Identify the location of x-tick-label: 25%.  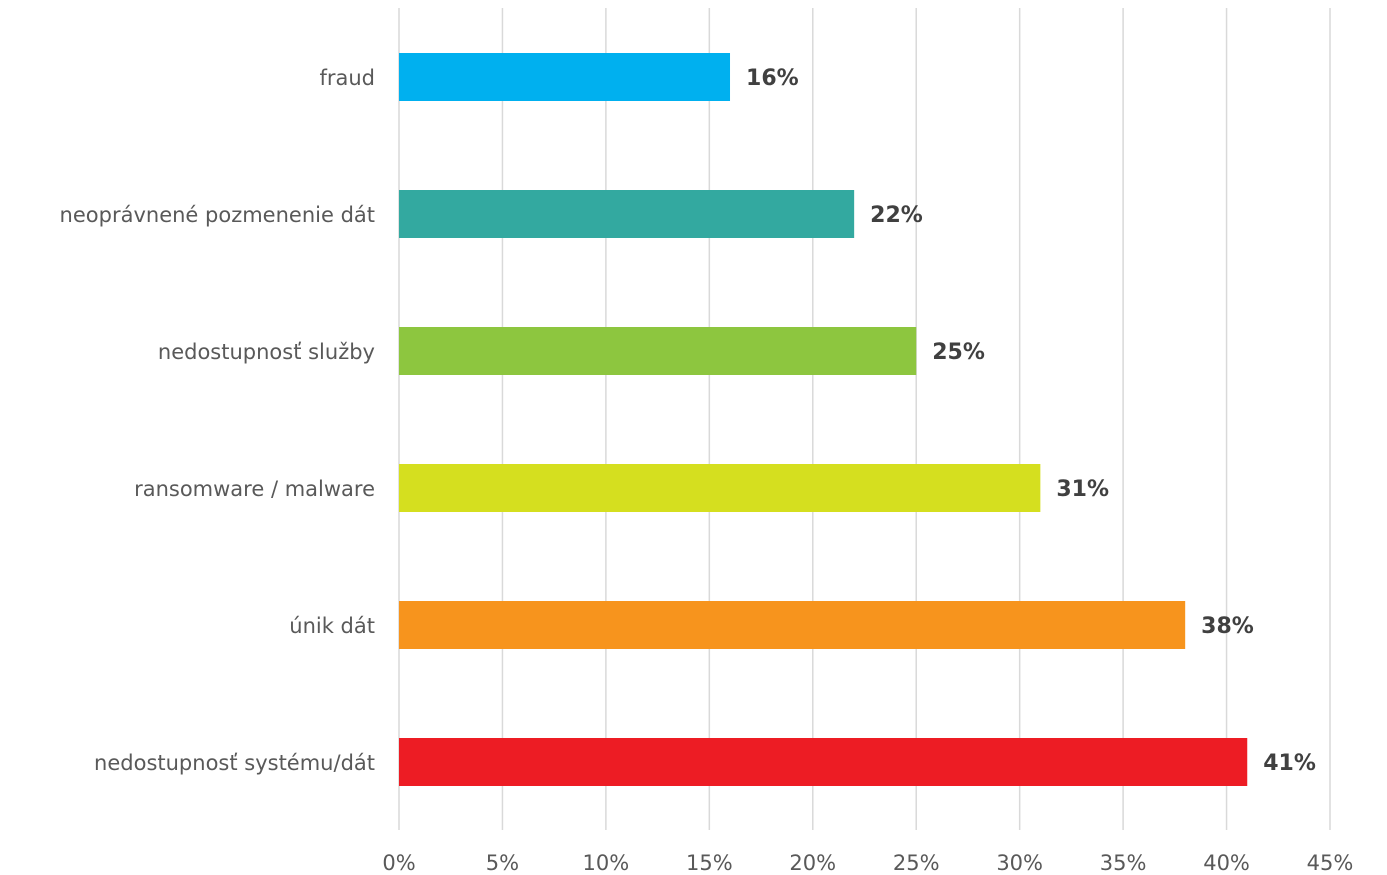
(916, 863).